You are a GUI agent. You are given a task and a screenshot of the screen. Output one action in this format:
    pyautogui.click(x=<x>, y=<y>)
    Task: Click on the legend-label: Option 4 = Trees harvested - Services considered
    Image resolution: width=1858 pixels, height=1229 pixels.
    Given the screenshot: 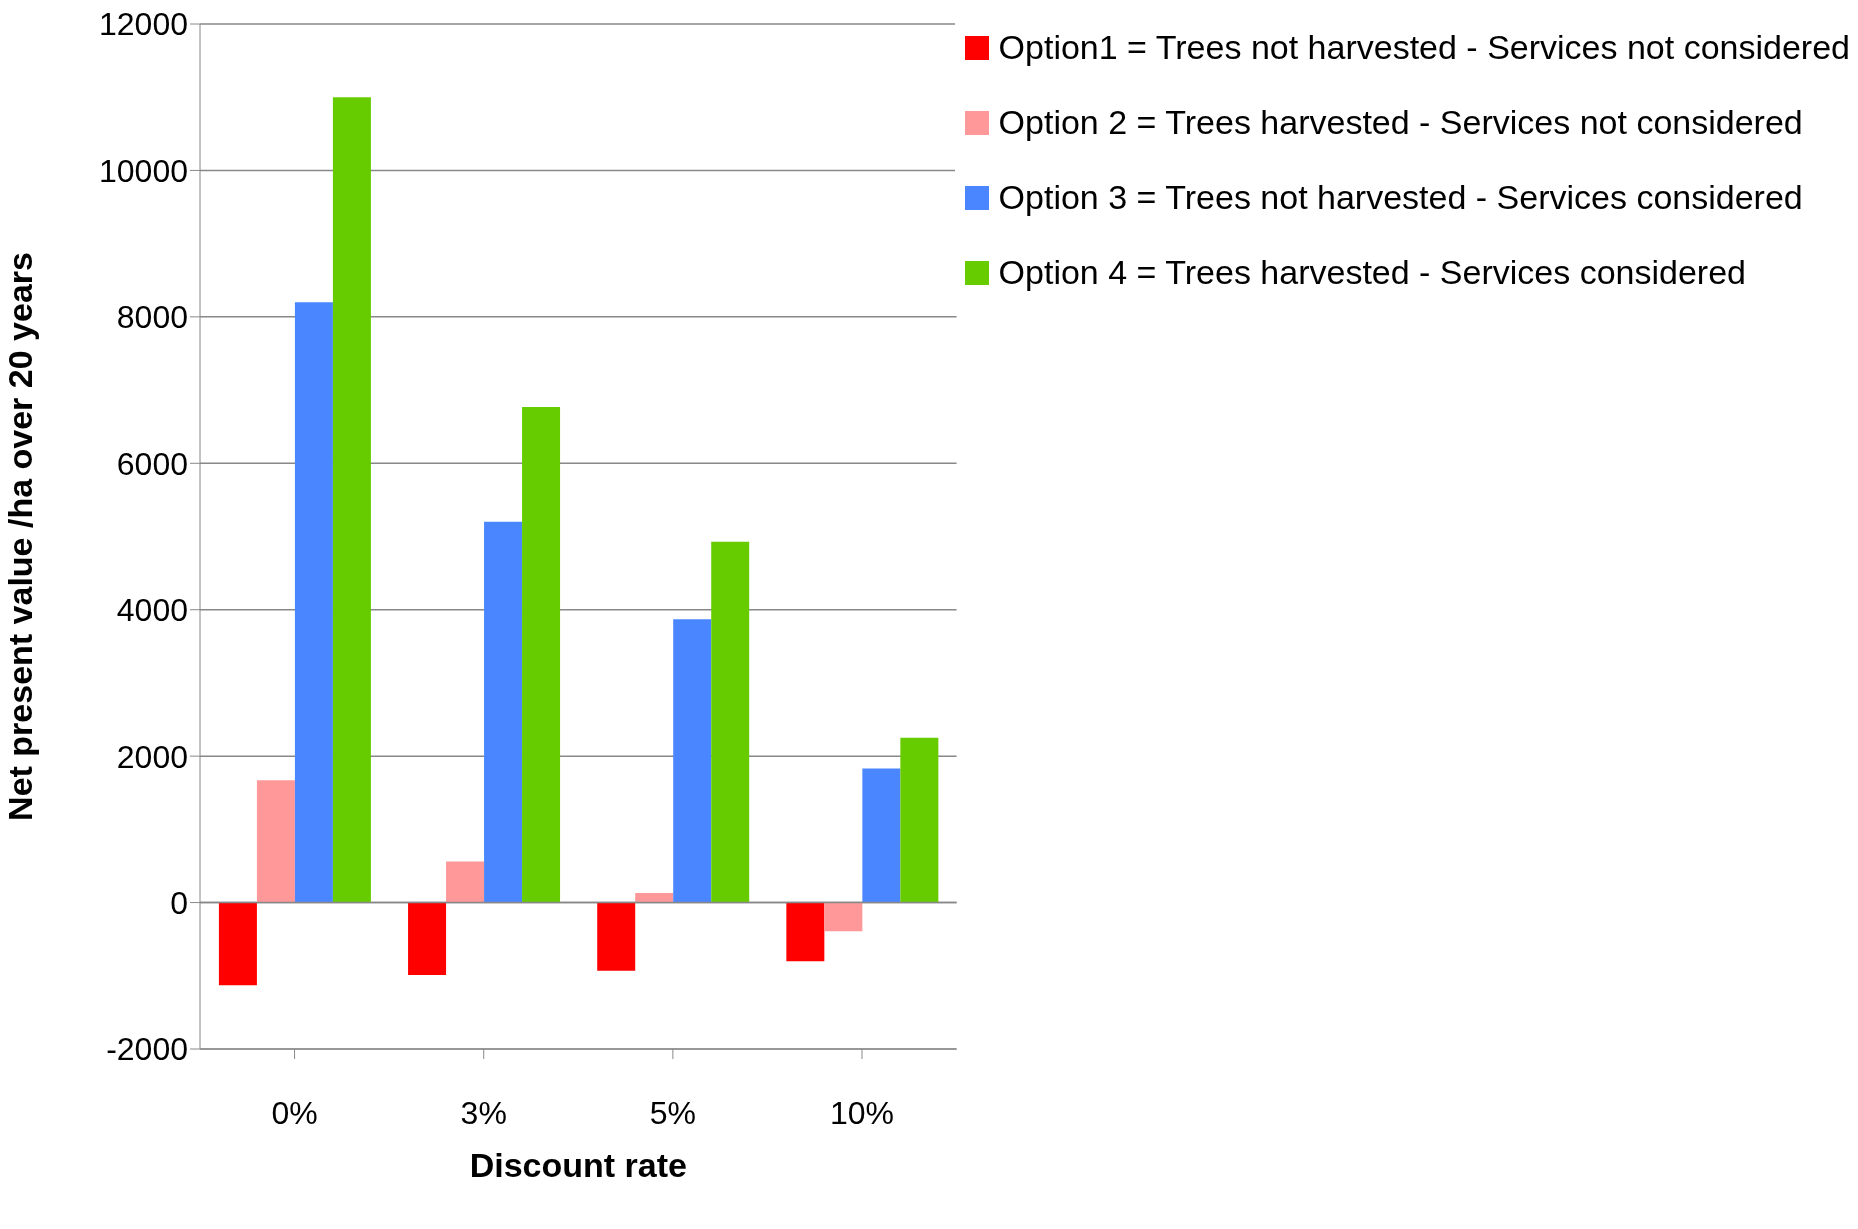 What is the action you would take?
    pyautogui.click(x=1372, y=272)
    